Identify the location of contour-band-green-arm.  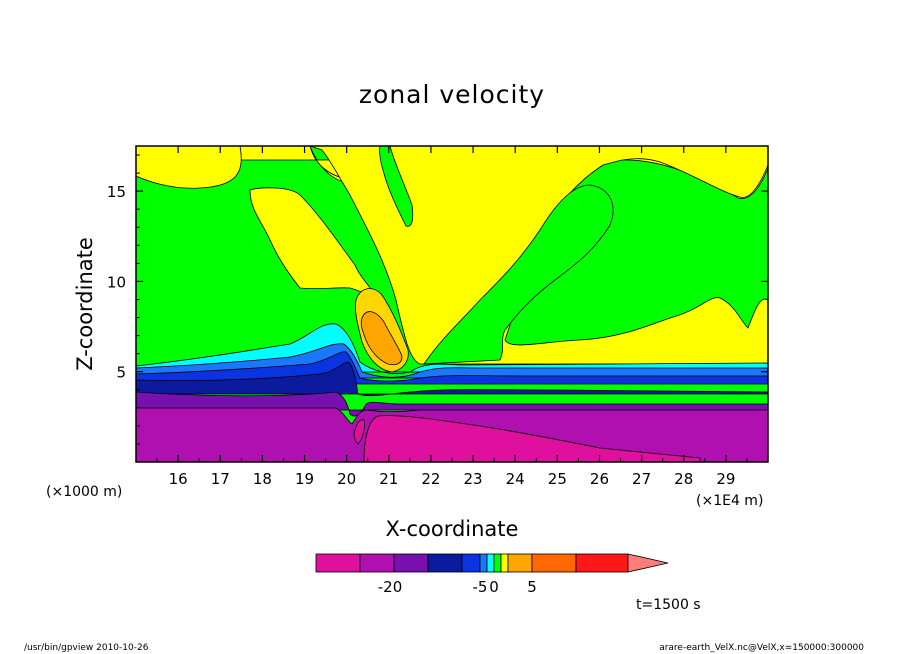
(518, 274).